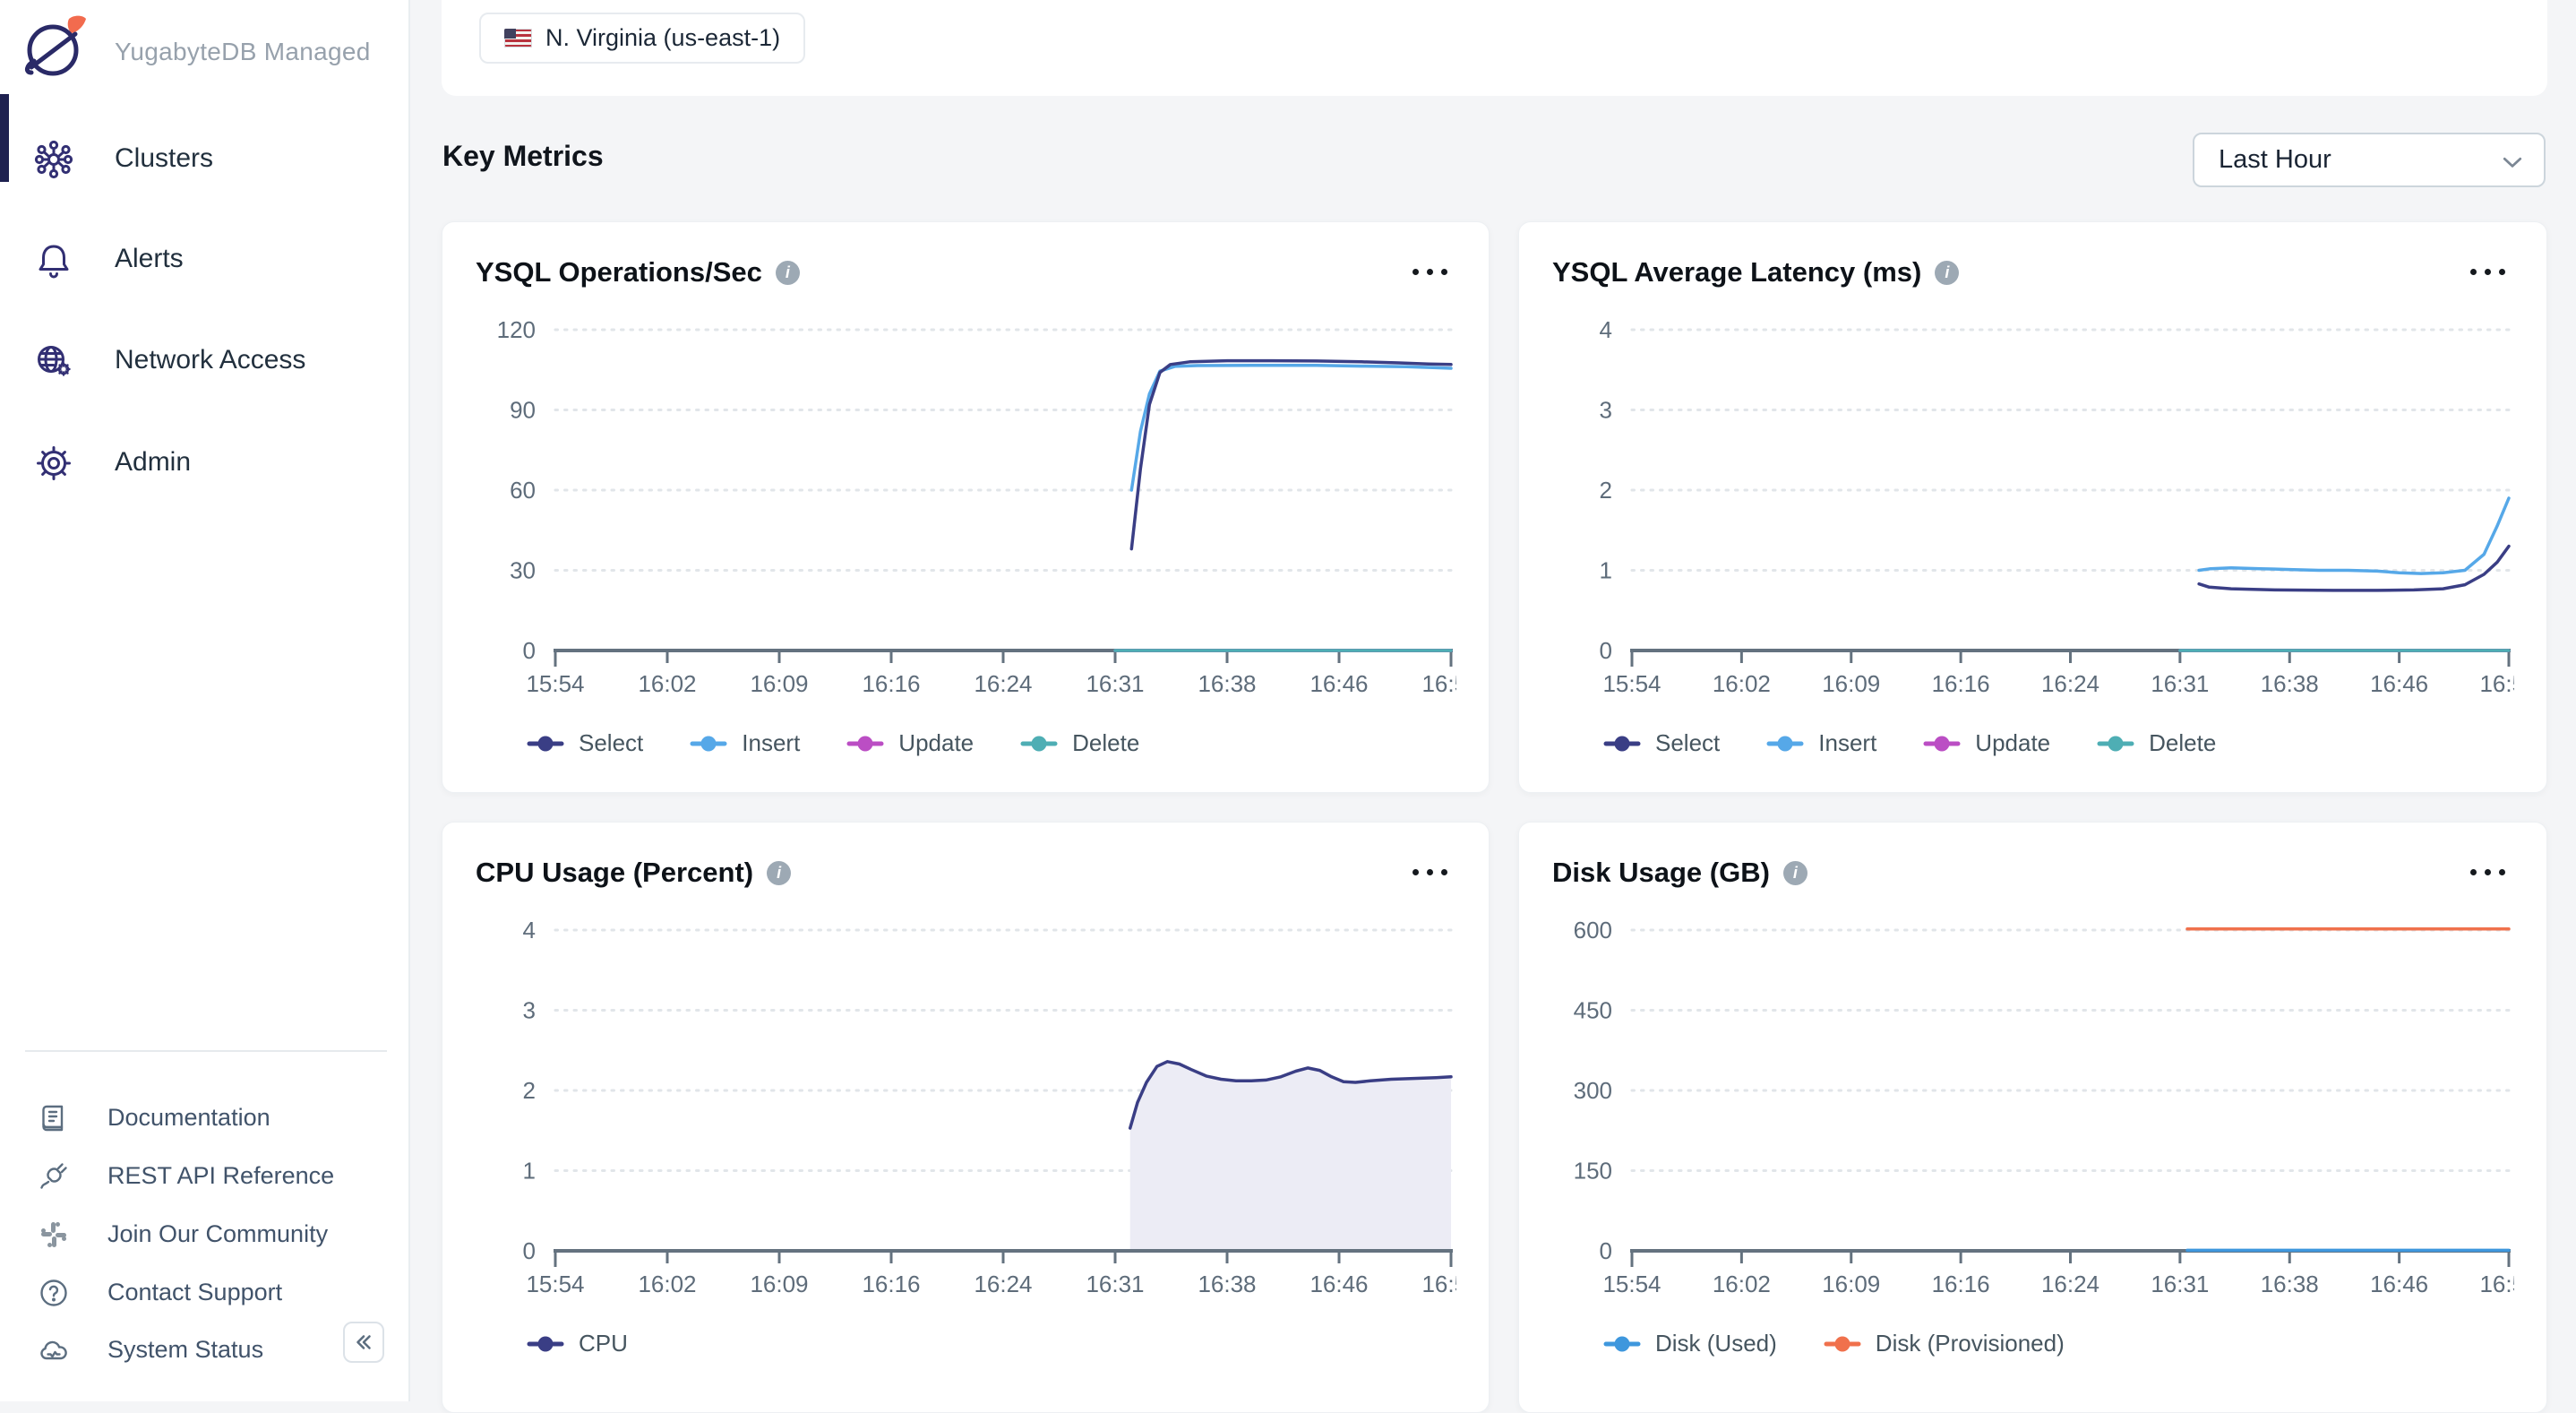 This screenshot has width=2576, height=1413. What do you see at coordinates (206, 47) in the screenshot?
I see `brand-logo: YugabyteDB Managed` at bounding box center [206, 47].